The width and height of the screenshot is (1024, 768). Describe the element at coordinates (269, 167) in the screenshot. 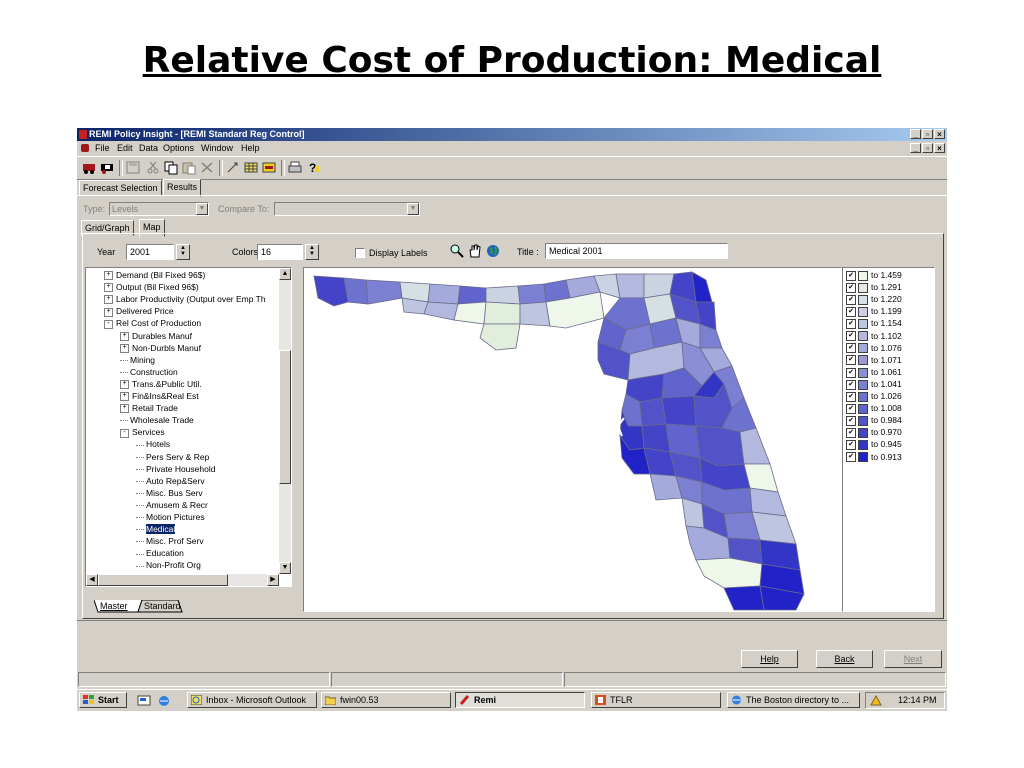

I see `chart-icon` at that location.